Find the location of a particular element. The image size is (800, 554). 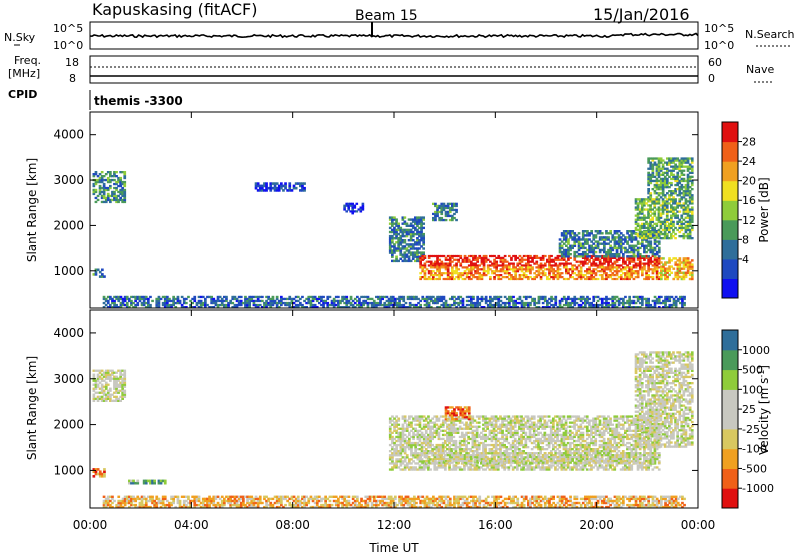

y-tick-label: 3000 is located at coordinates (68, 180).